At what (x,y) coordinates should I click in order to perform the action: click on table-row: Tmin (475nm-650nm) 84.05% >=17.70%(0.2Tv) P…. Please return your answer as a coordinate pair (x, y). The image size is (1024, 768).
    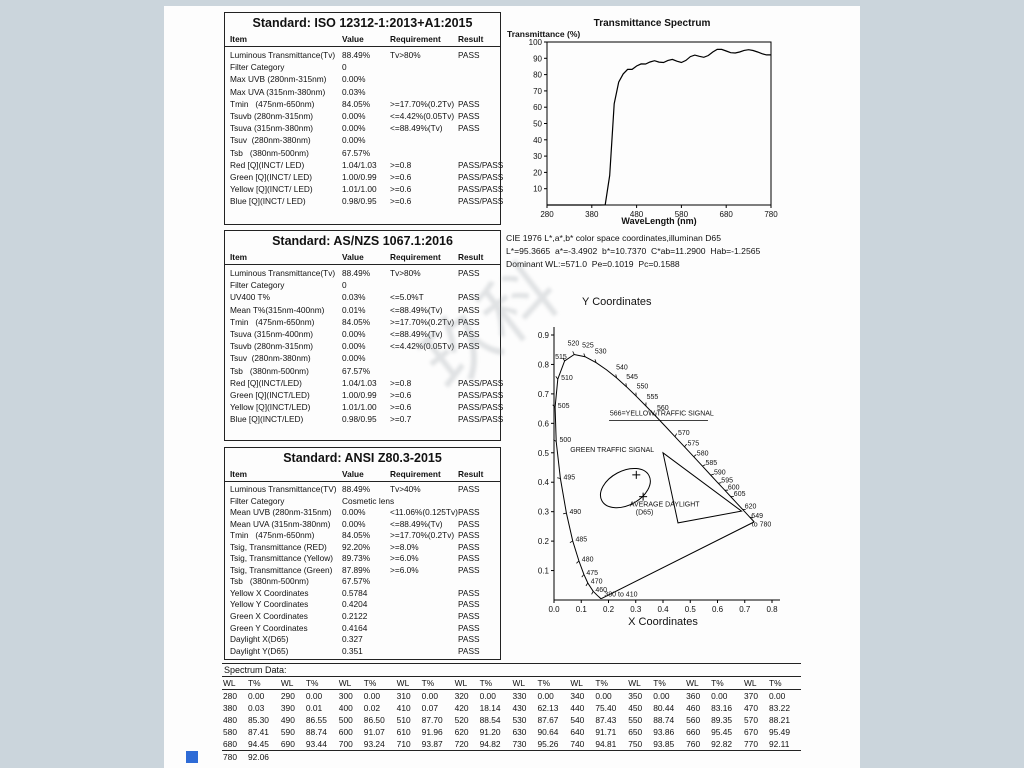
    Looking at the image, I should click on (362, 536).